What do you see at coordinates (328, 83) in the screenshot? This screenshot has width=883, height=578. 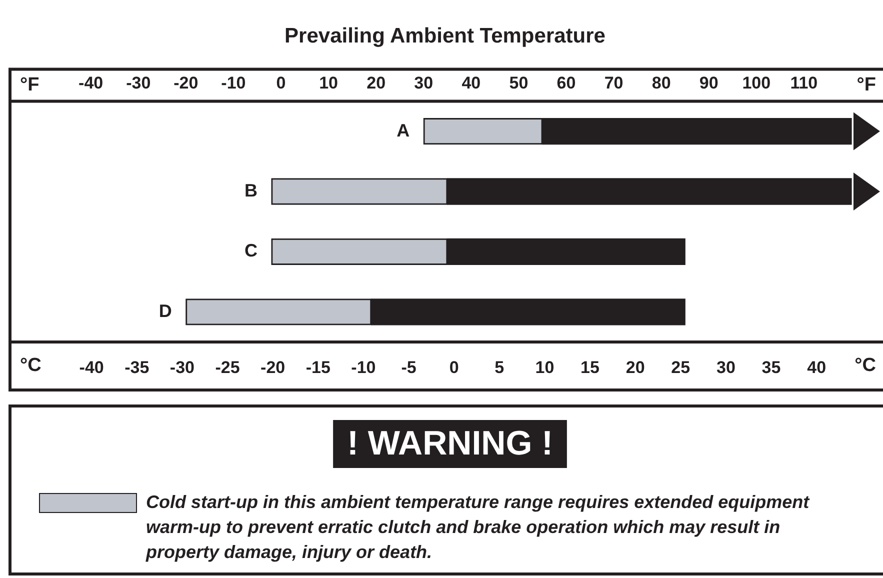 I see `x-tick-label: 10` at bounding box center [328, 83].